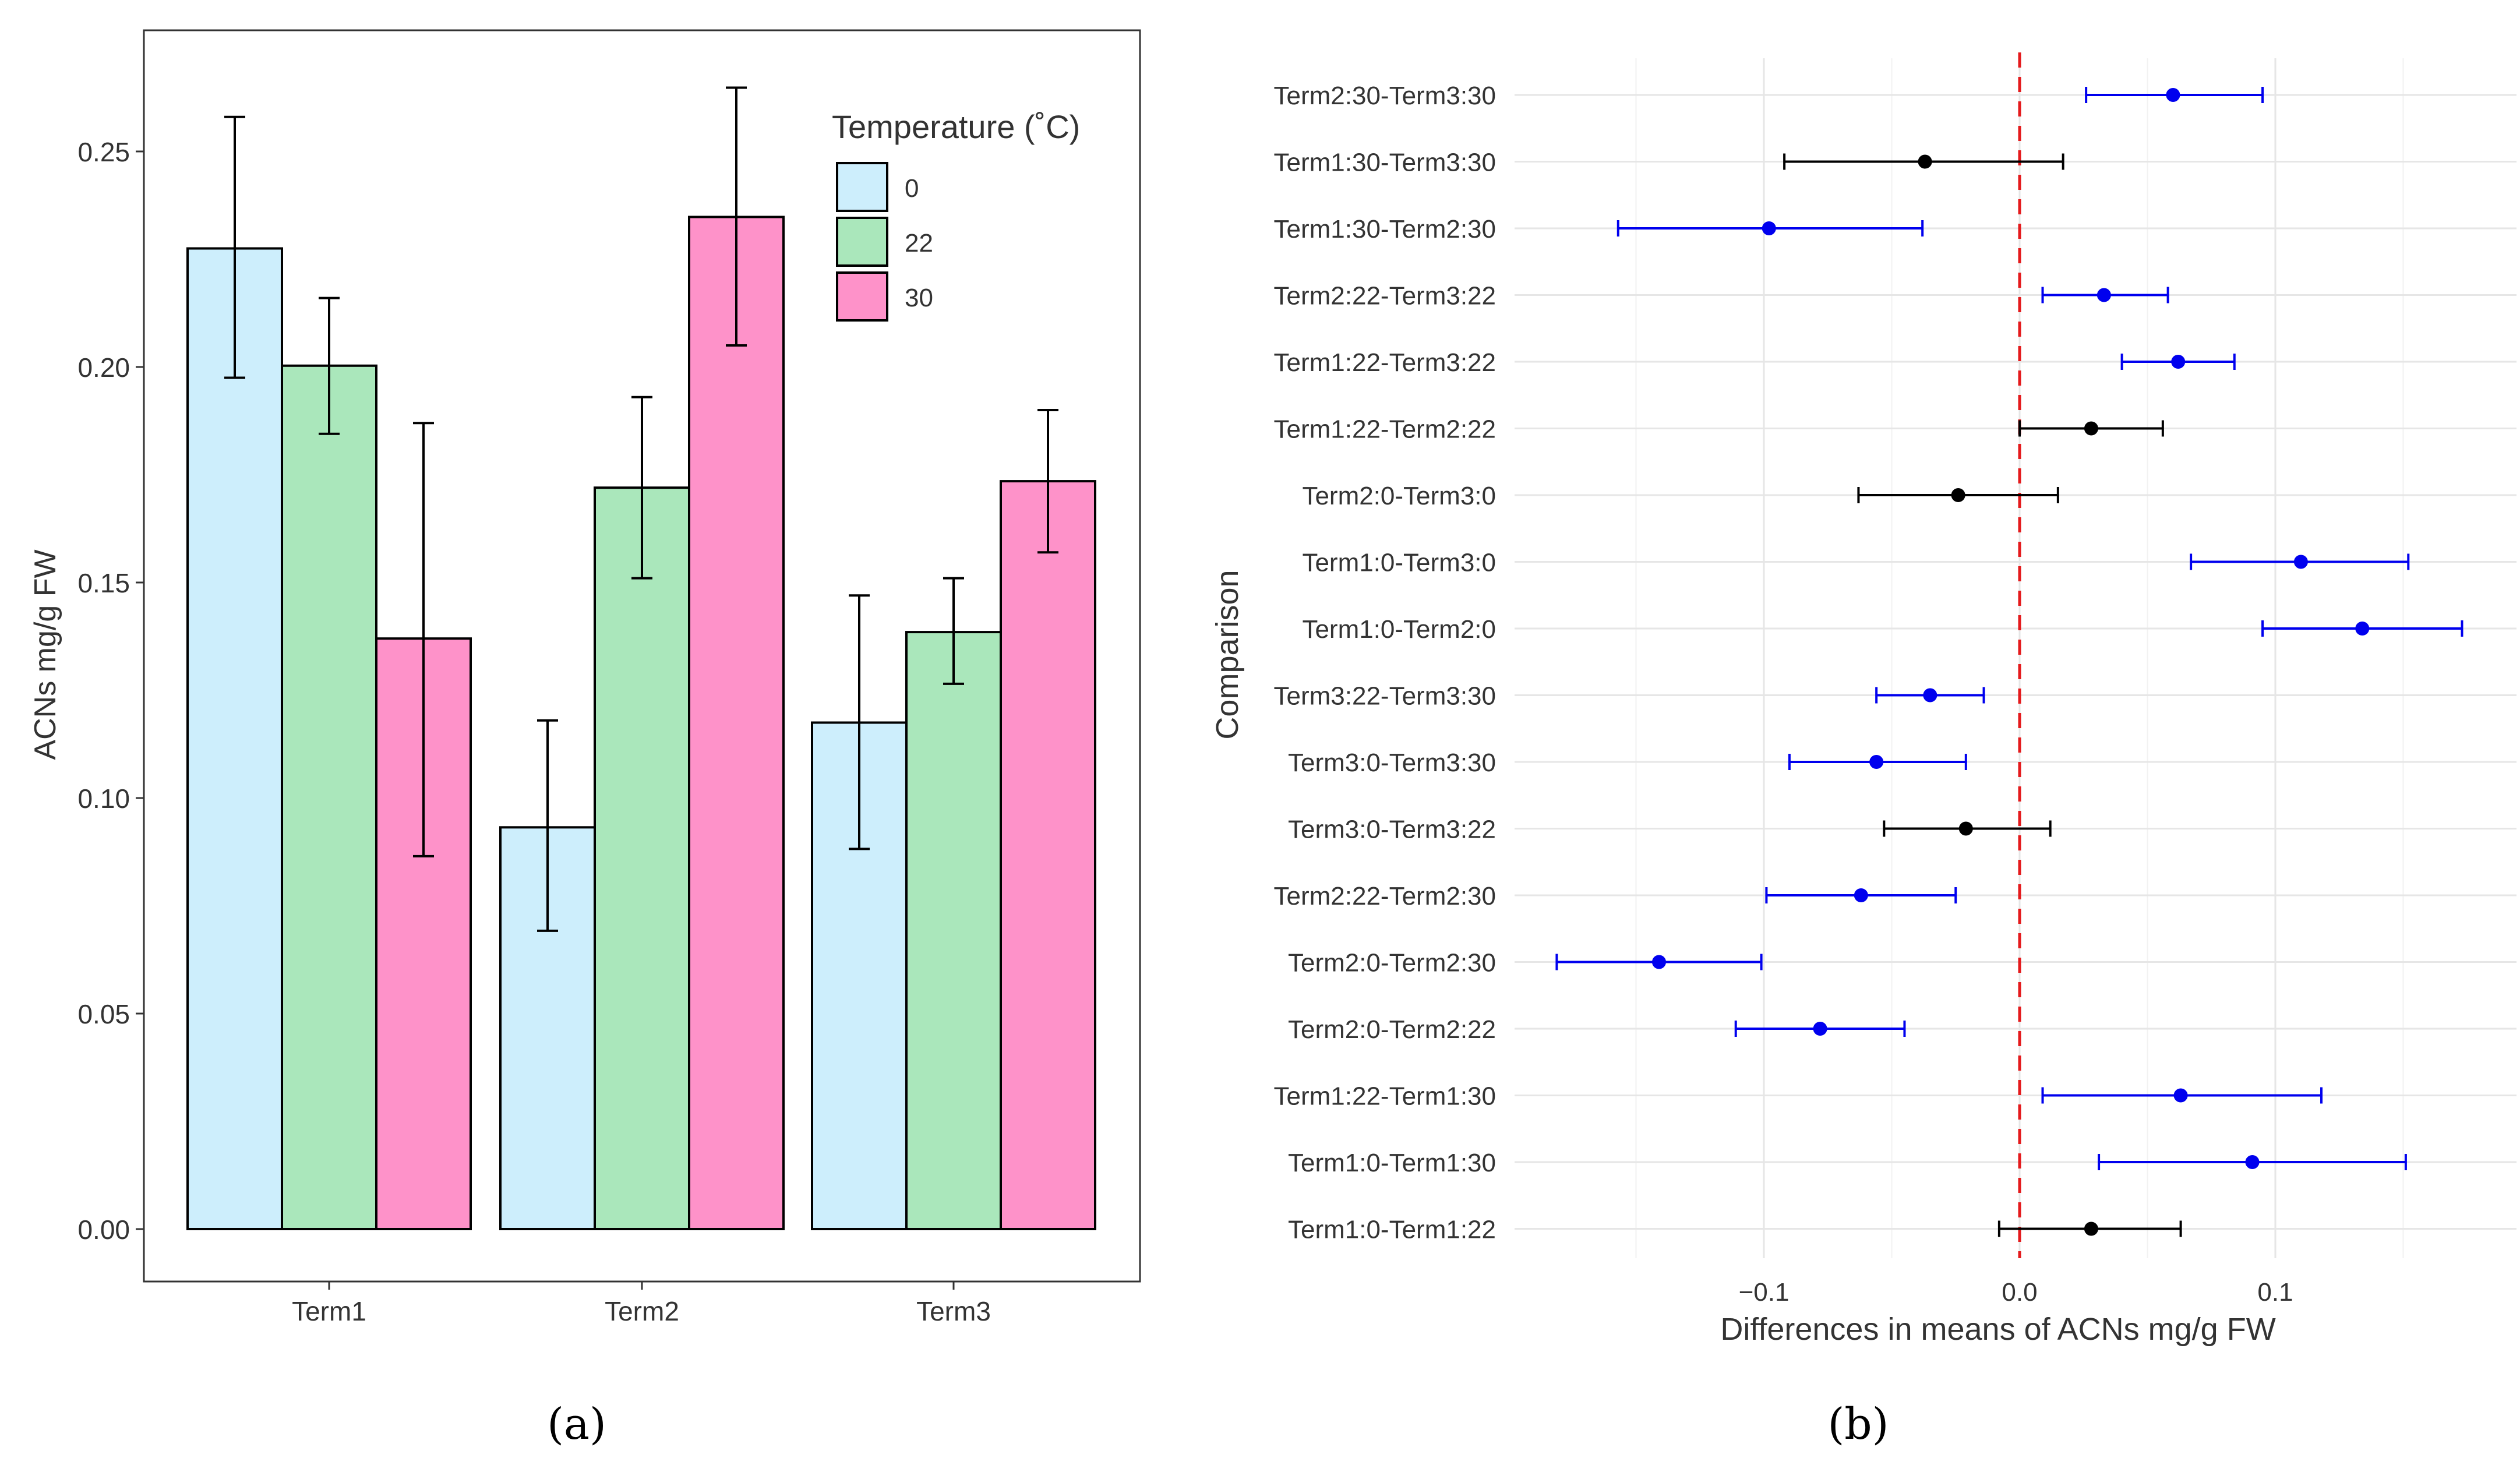  What do you see at coordinates (919, 243) in the screenshot?
I see `panel-a-legend-label: 22` at bounding box center [919, 243].